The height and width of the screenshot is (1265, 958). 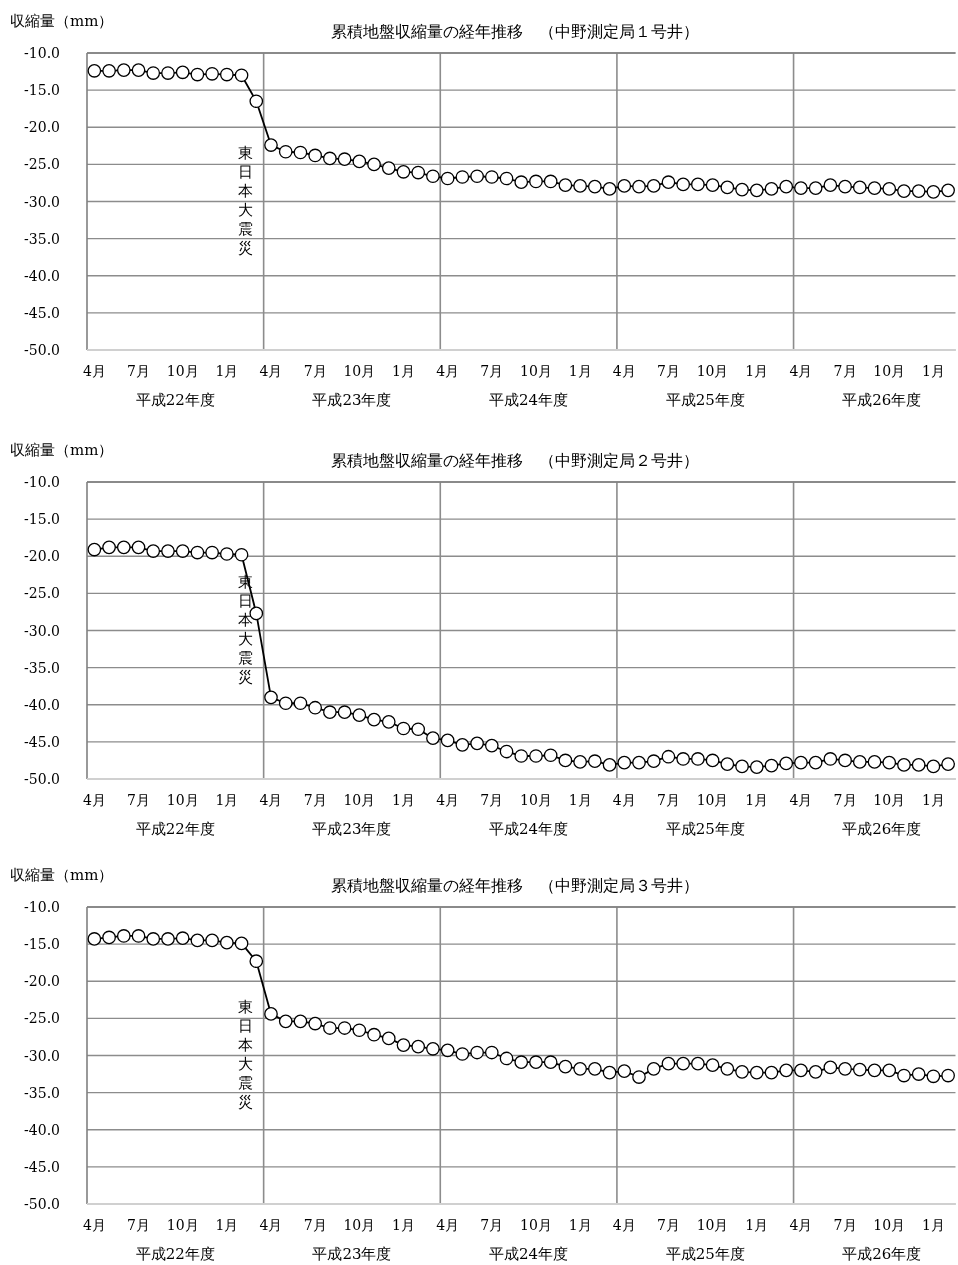 What do you see at coordinates (352, 400) in the screenshot?
I see `text: 平成23年度` at bounding box center [352, 400].